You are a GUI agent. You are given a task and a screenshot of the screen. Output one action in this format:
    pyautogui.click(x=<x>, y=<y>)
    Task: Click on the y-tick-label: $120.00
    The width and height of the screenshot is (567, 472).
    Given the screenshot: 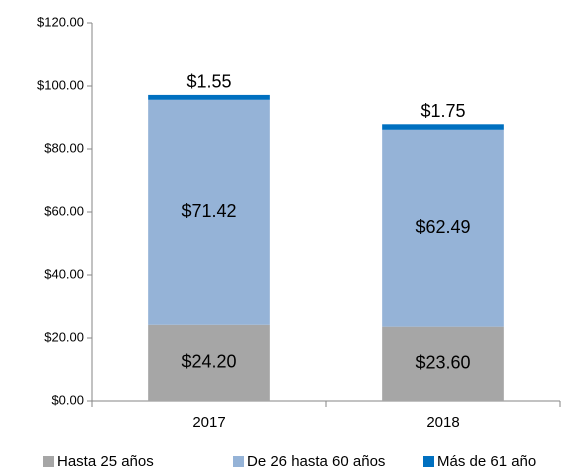 What is the action you would take?
    pyautogui.click(x=60, y=21)
    